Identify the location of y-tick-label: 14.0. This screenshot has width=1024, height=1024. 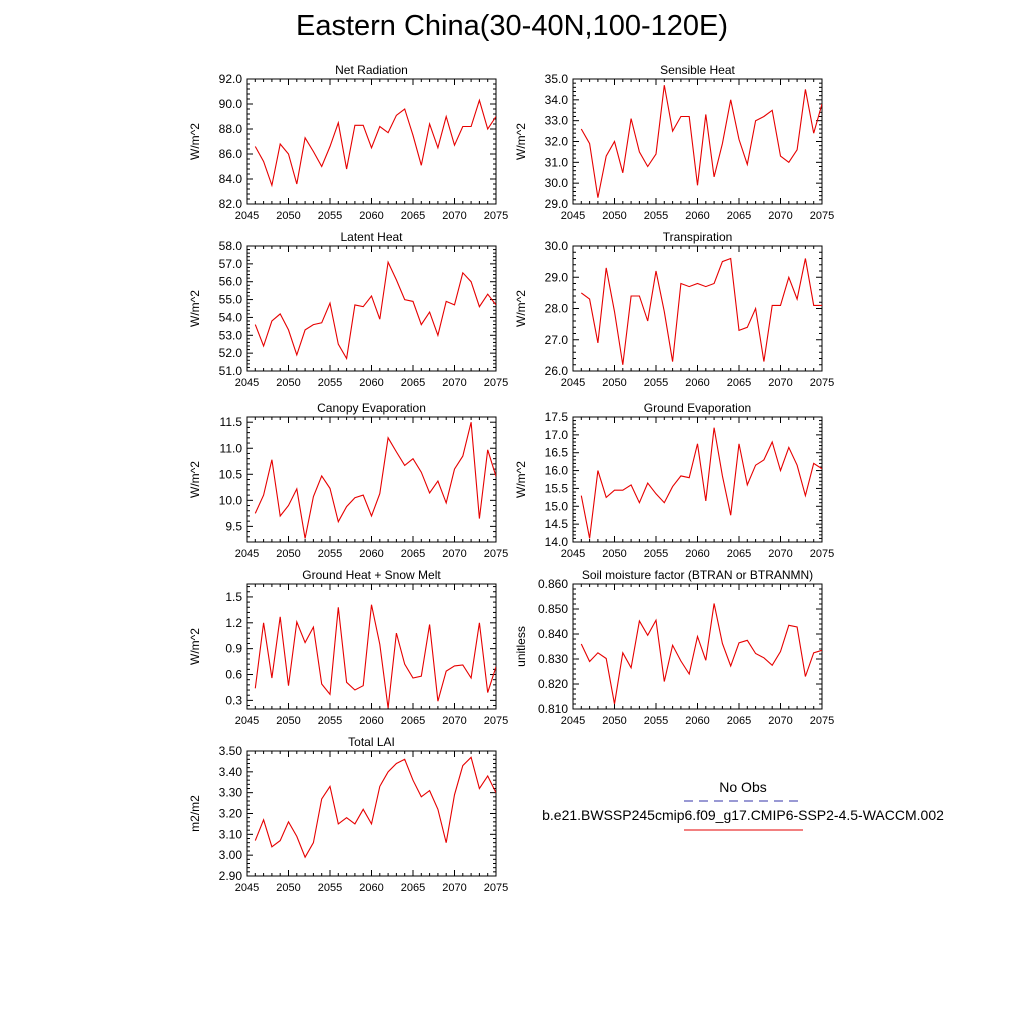
(557, 542).